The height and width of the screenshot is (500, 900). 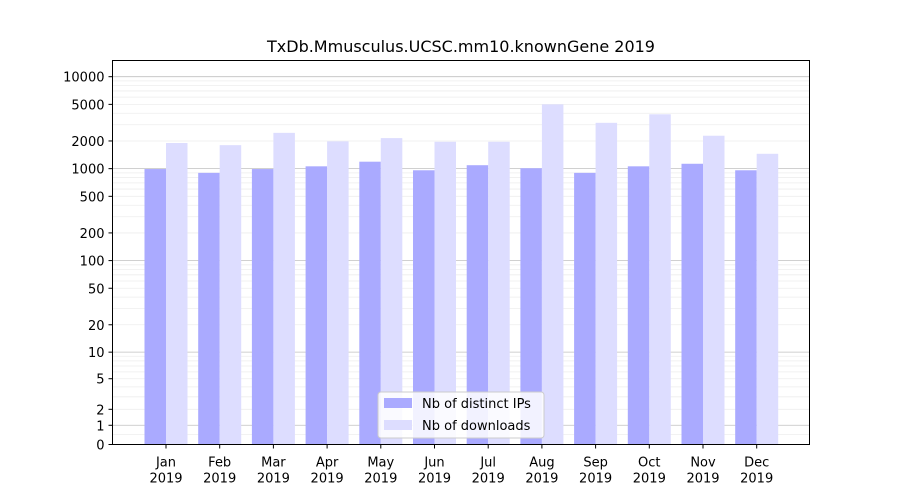 I want to click on y-tick-label: 50, so click(x=96, y=289).